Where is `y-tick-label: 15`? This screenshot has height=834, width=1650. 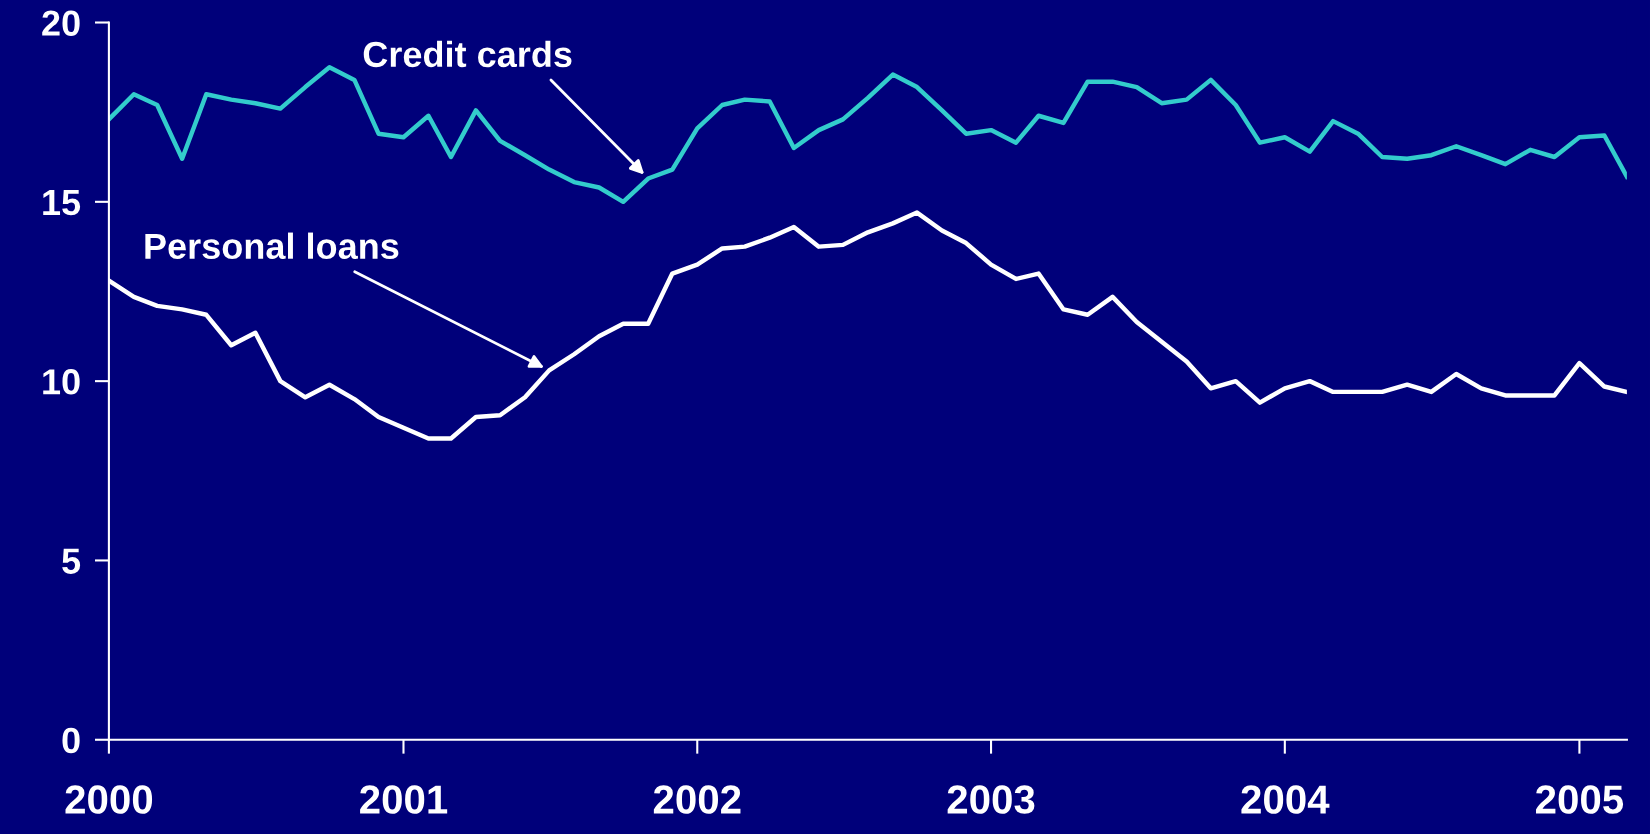
y-tick-label: 15 is located at coordinates (62, 203).